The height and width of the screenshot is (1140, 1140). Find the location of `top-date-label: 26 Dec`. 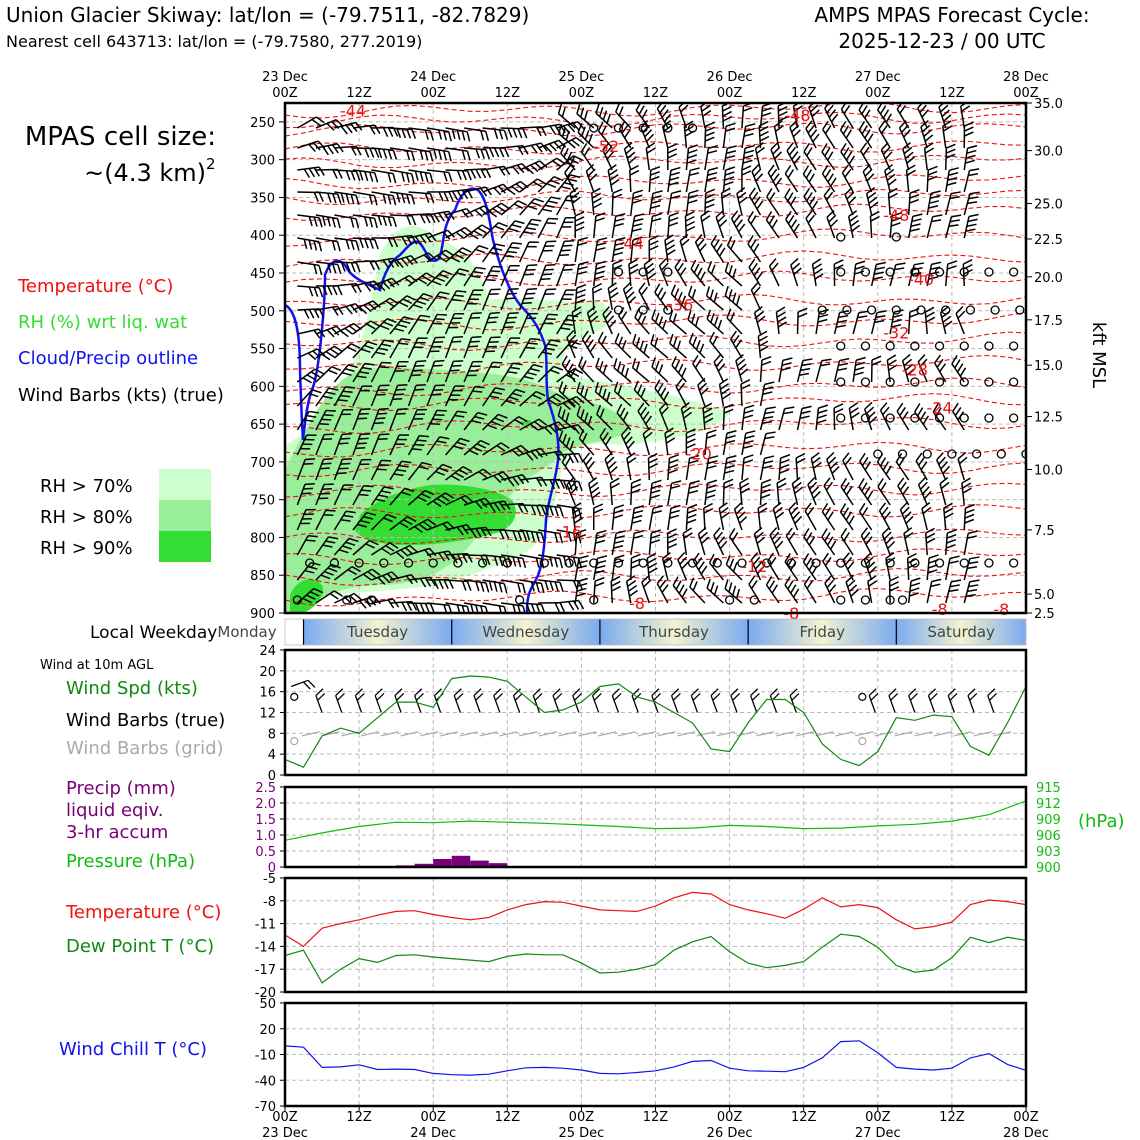

top-date-label: 26 Dec is located at coordinates (730, 77).